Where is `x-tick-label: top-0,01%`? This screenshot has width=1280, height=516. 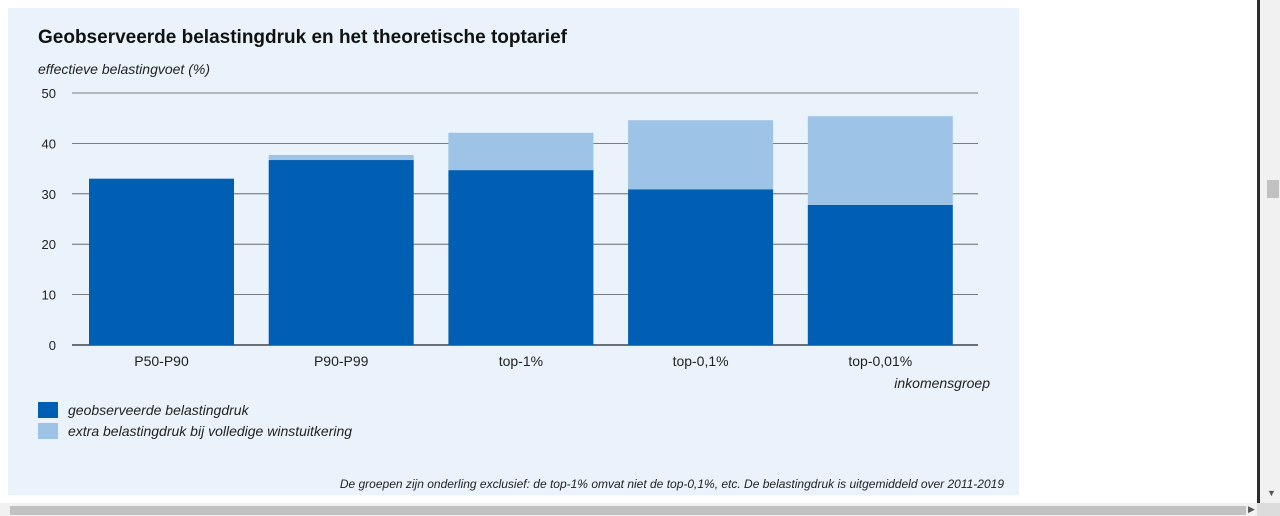
x-tick-label: top-0,01% is located at coordinates (880, 361).